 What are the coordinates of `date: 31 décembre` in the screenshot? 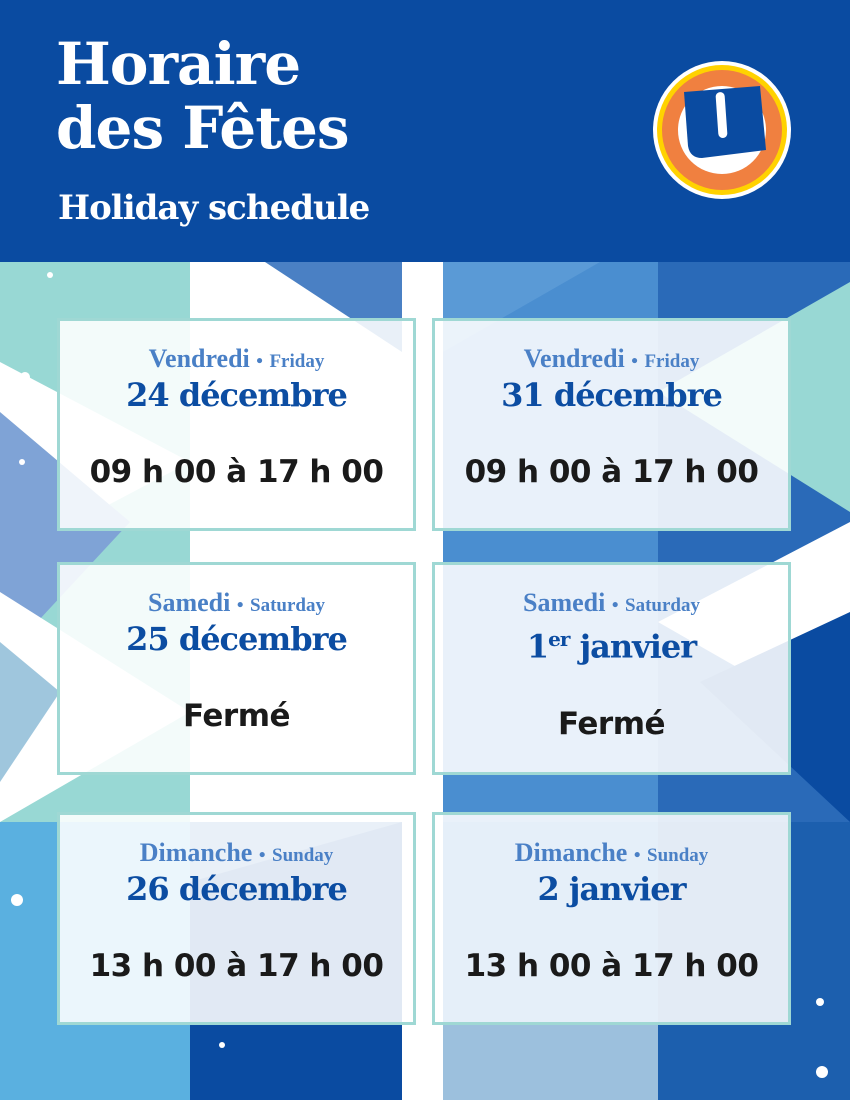 It's located at (612, 395).